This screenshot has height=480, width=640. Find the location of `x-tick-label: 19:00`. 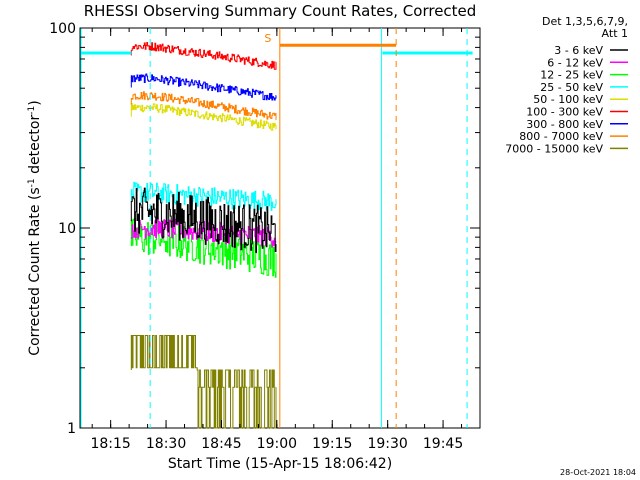

x-tick-label: 19:00 is located at coordinates (277, 444).